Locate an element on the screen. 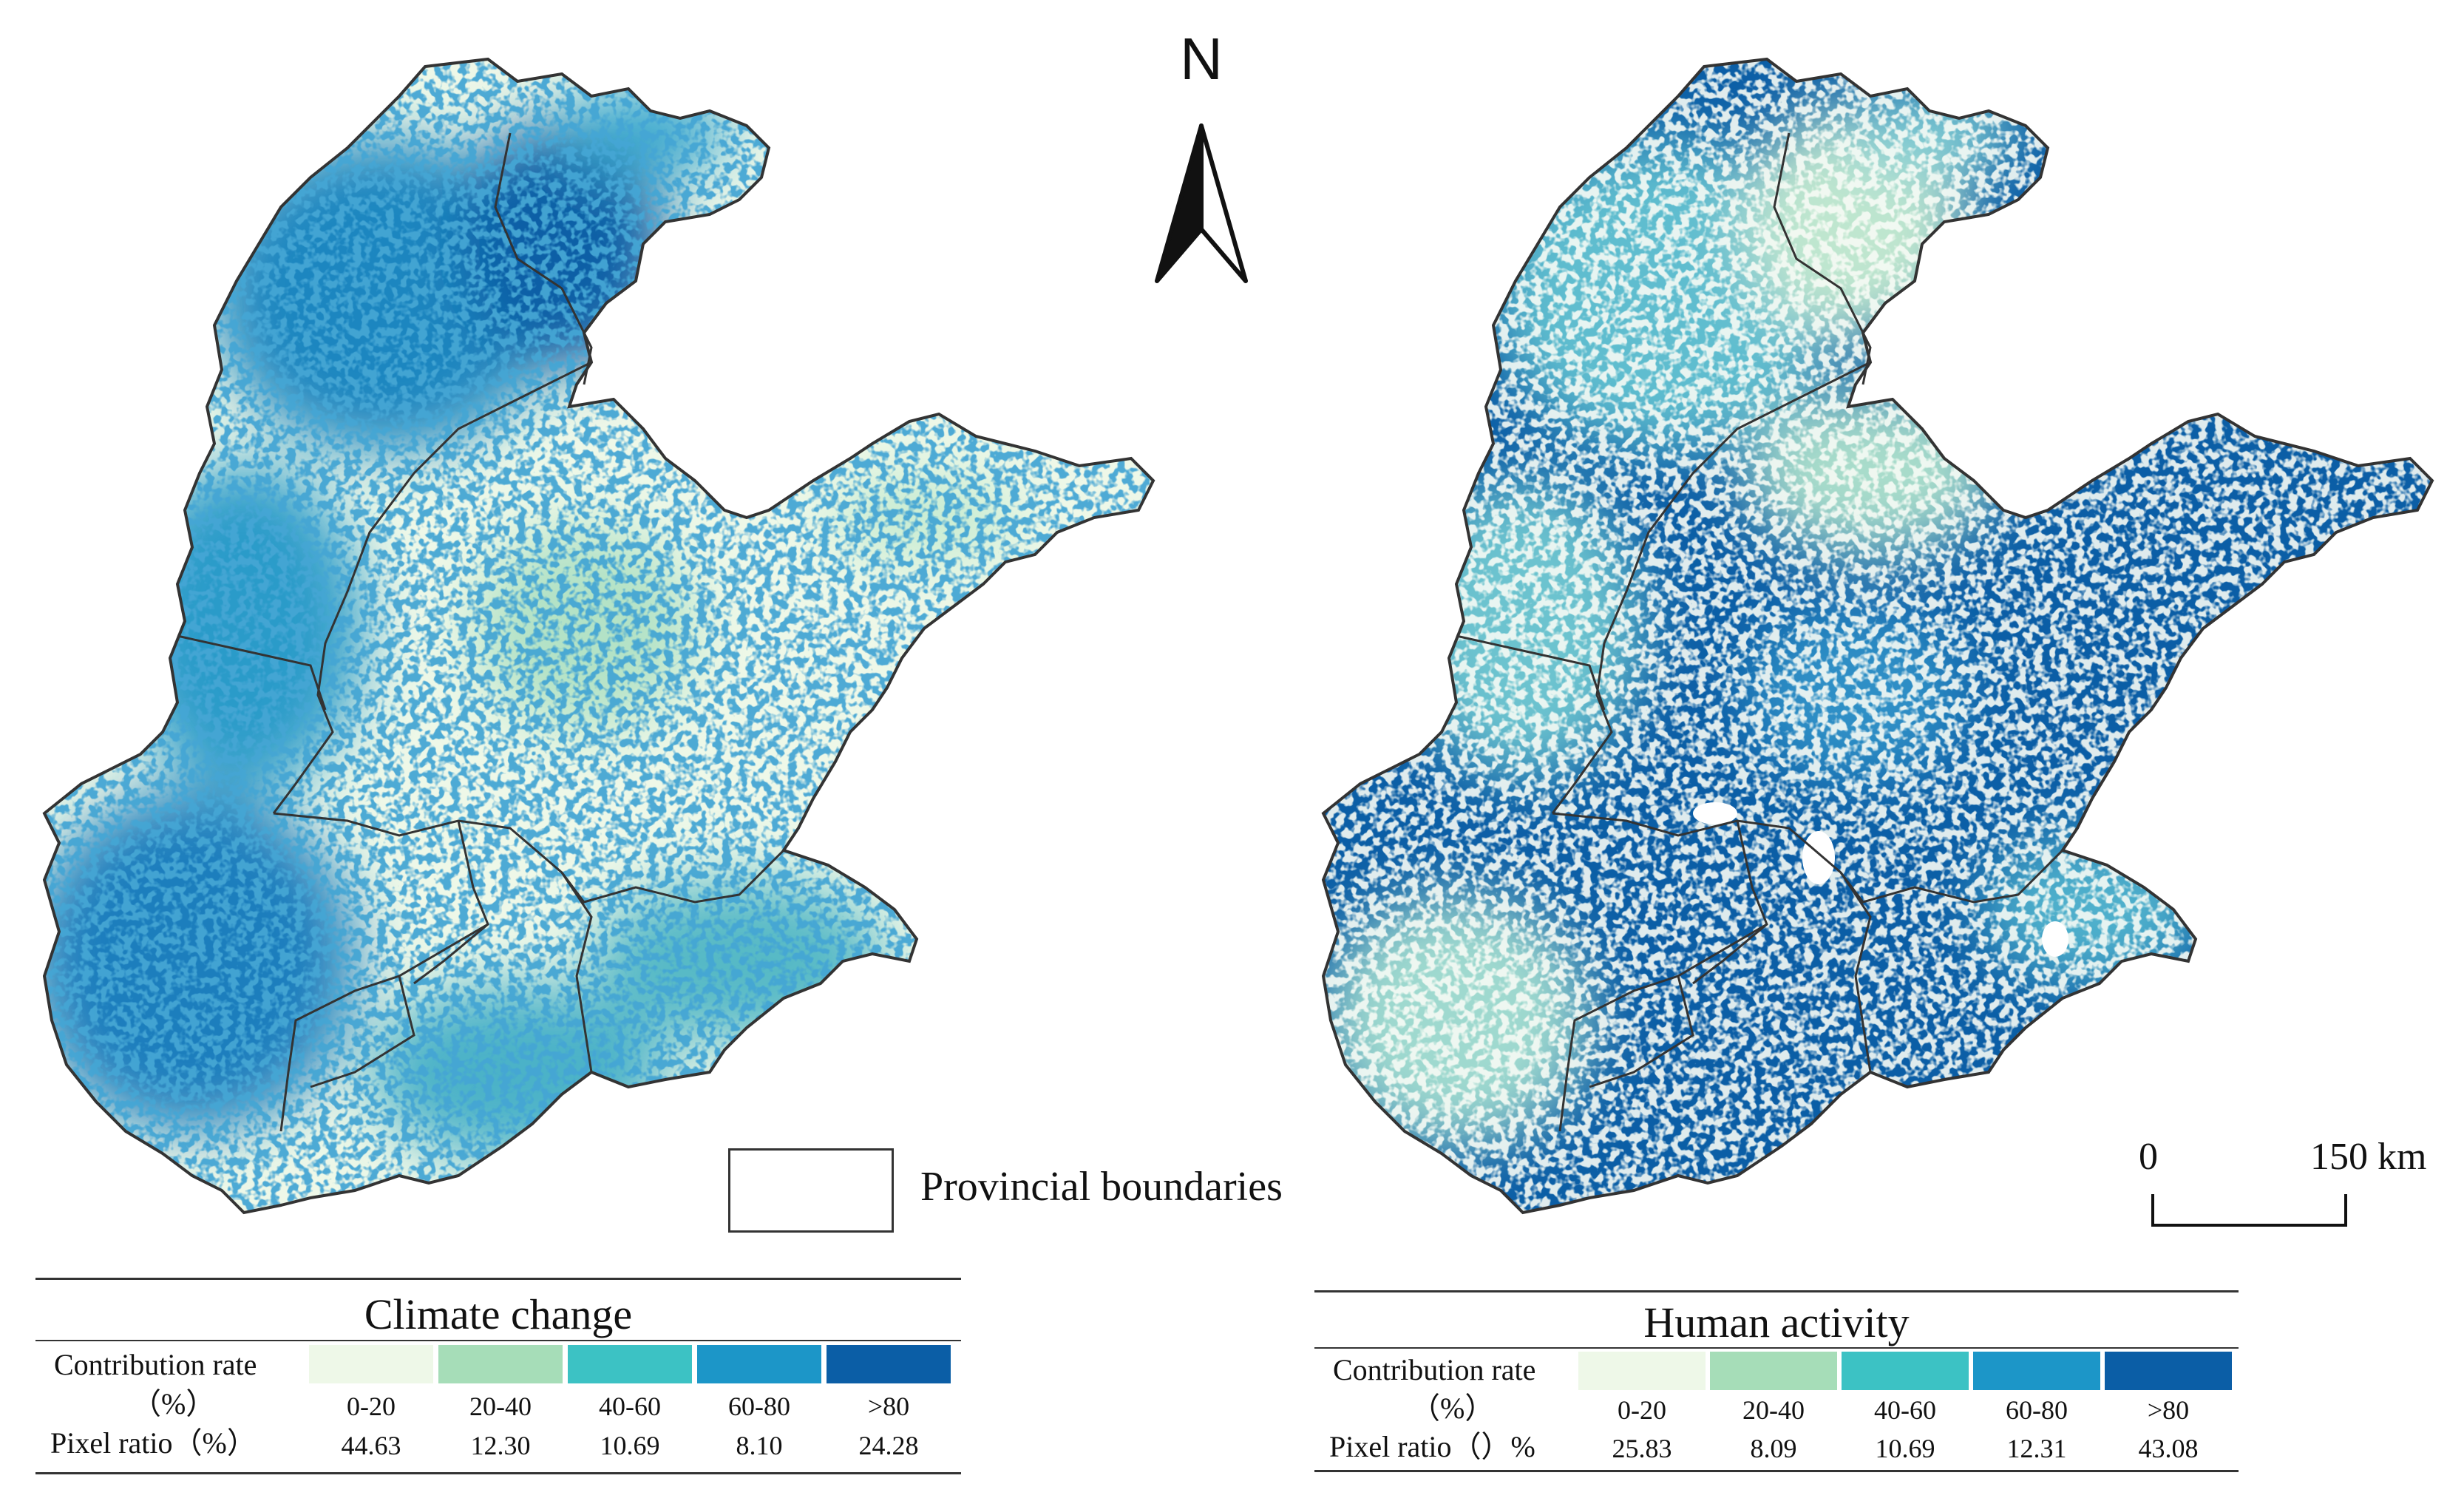  pixel-ratio-value: 24.28 is located at coordinates (888, 1445).